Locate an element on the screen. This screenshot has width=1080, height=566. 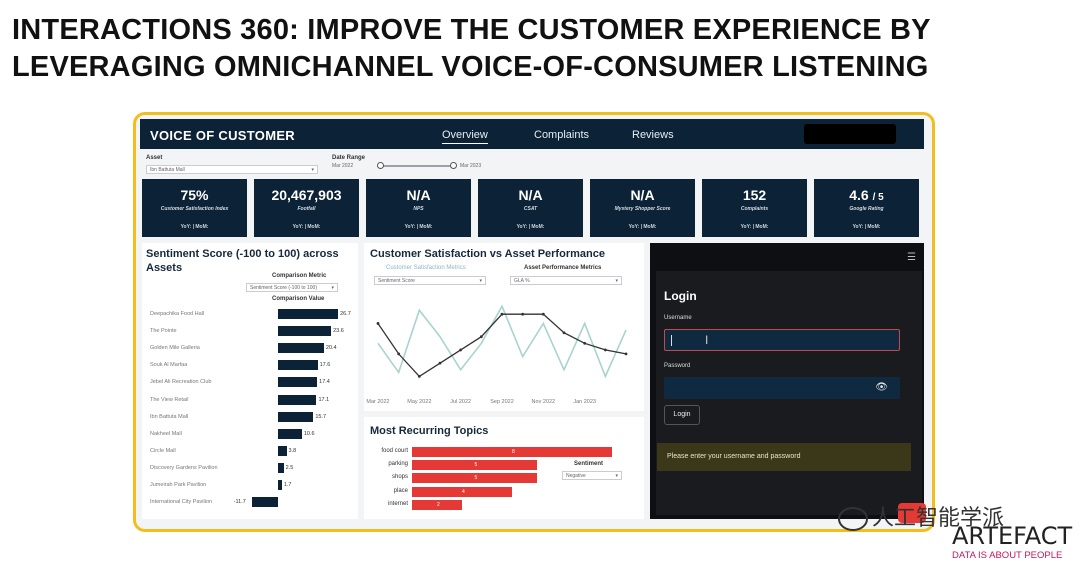
sentiment-category-label: Souk Al Marfaa is located at coordinates (169, 365).